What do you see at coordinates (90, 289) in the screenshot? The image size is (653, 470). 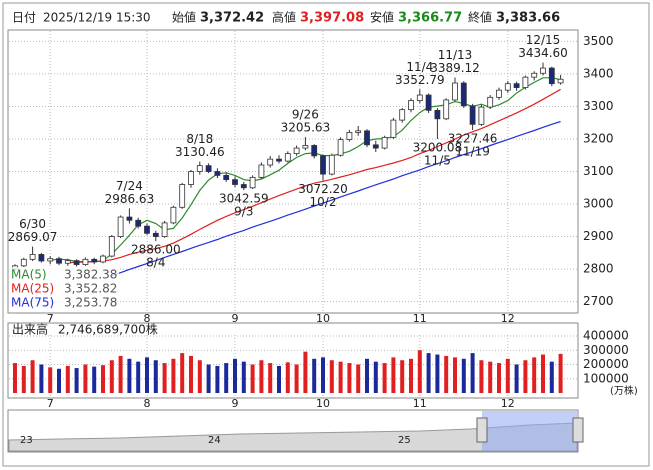 I see `legend-value: 3,352.82` at bounding box center [90, 289].